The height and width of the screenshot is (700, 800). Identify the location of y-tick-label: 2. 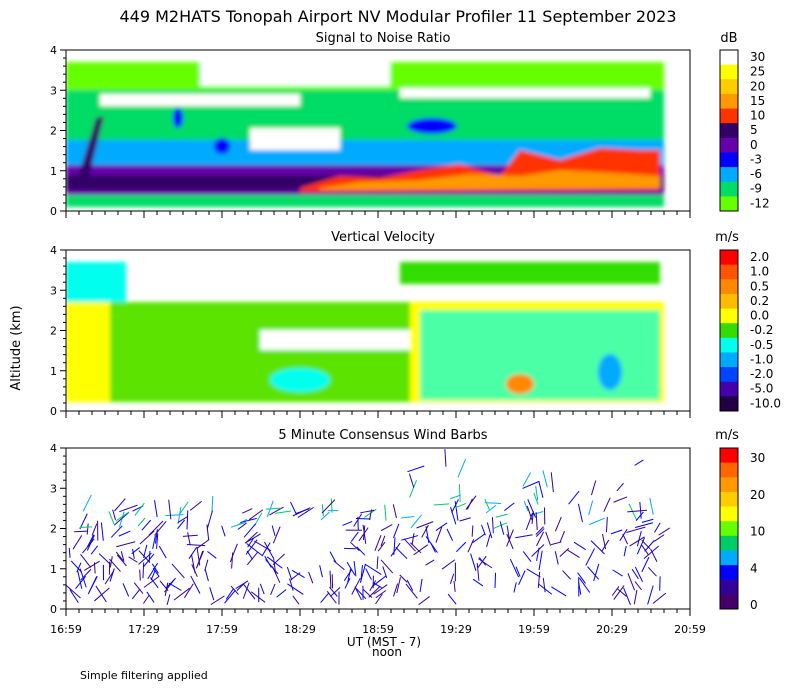
(53, 131).